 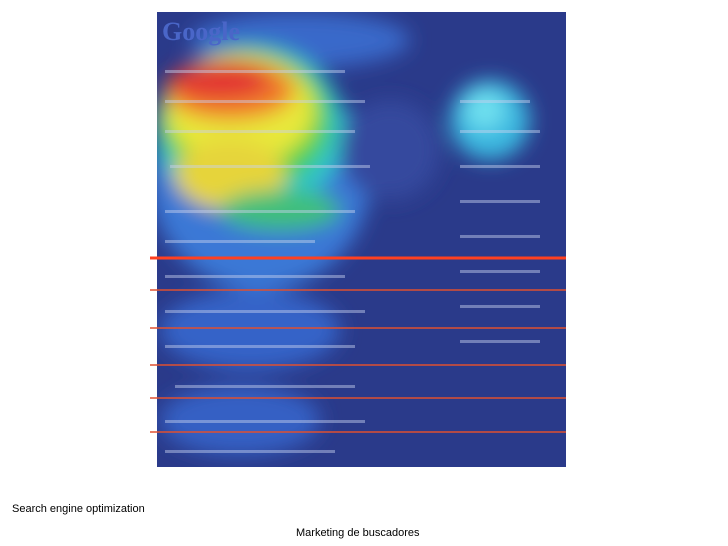 I want to click on caption-left: Search engine optimization, so click(x=78, y=509).